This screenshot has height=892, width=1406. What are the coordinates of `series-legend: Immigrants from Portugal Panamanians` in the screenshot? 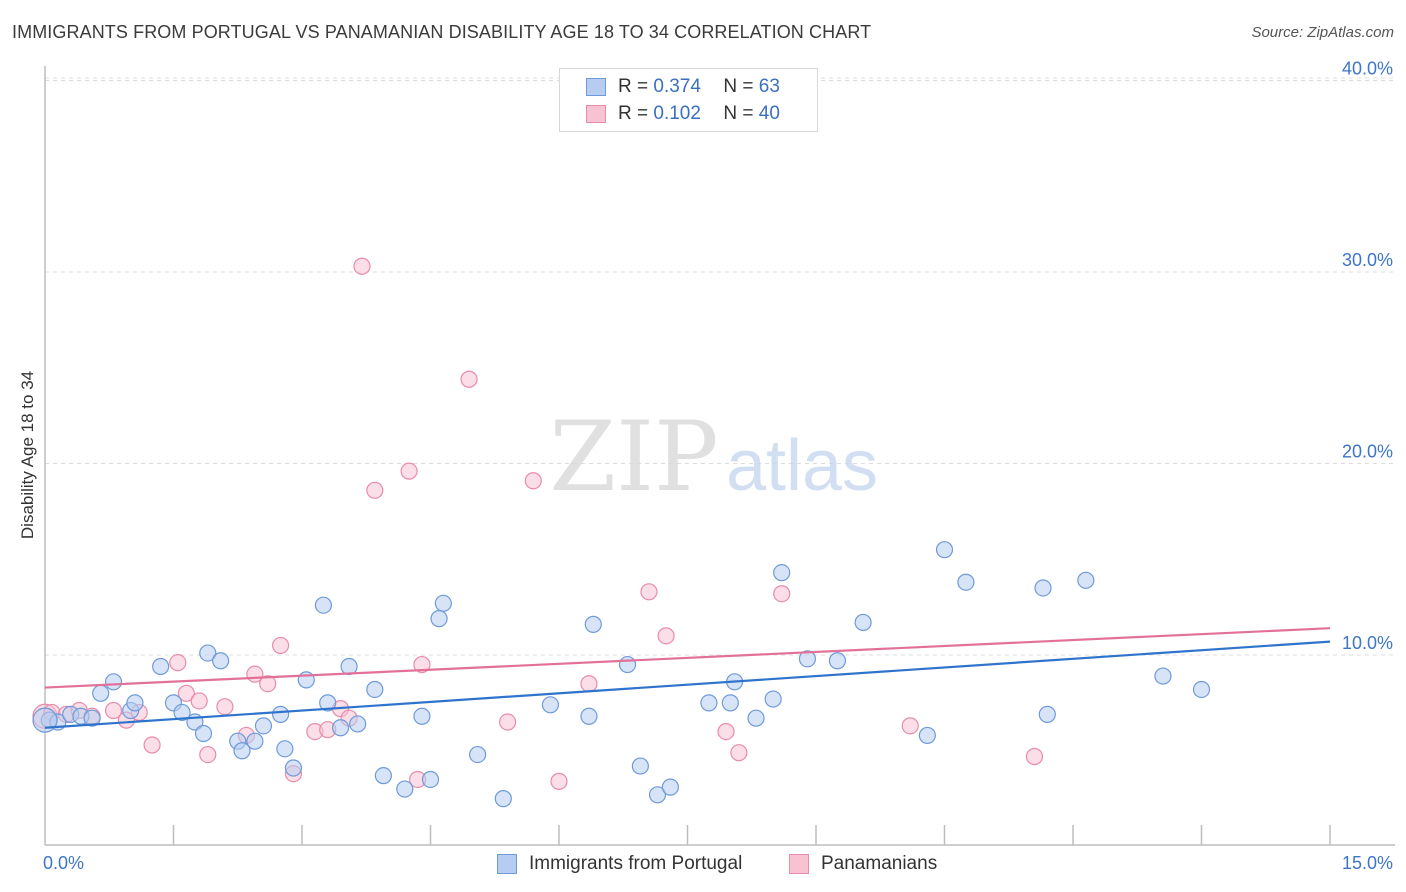 It's located at (703, 864).